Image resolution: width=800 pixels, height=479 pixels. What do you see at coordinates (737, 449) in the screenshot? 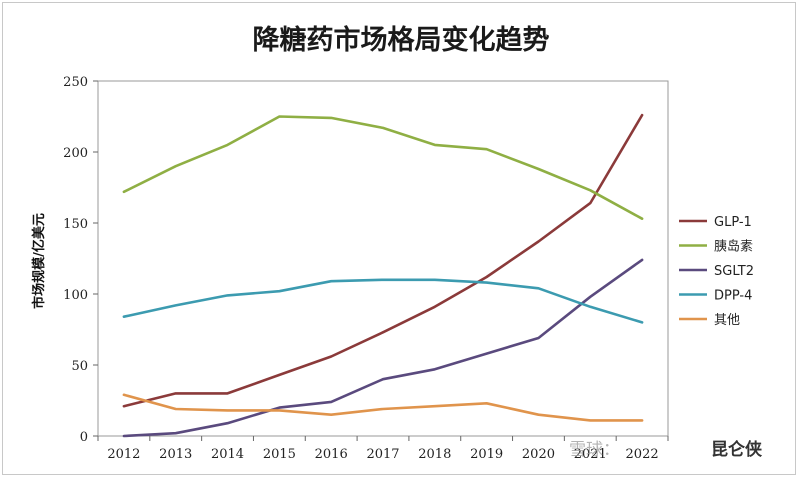
I see `watermark-right-text: 昆仑侠` at bounding box center [737, 449].